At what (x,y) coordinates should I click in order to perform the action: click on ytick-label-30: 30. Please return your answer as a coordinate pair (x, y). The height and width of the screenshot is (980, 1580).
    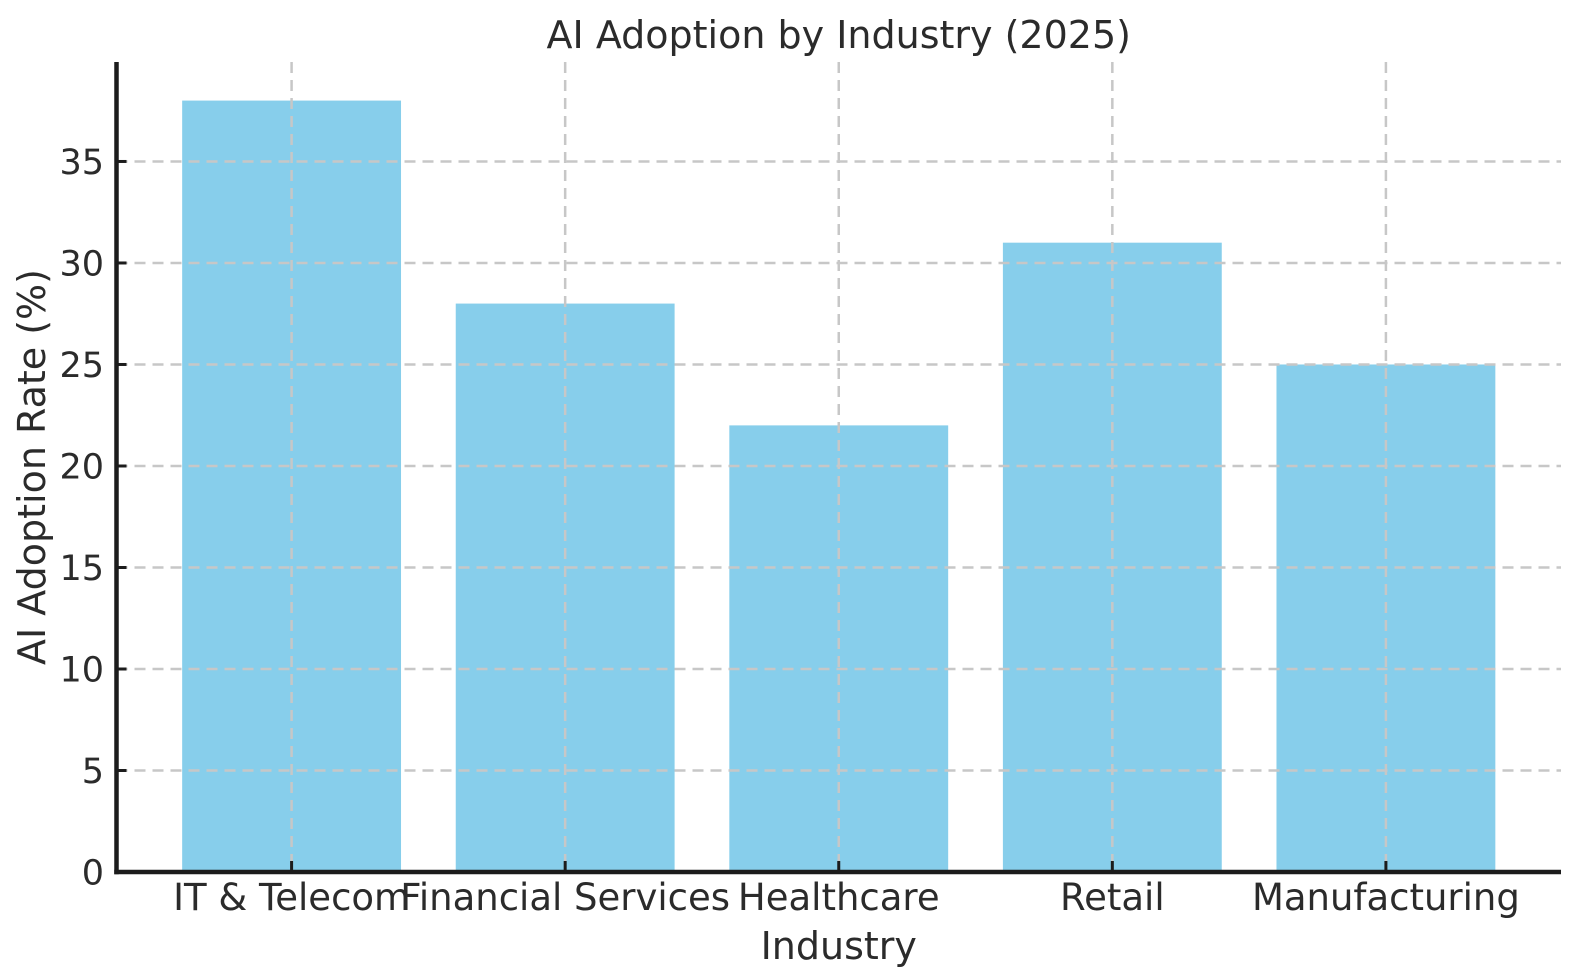
    Looking at the image, I should click on (81, 264).